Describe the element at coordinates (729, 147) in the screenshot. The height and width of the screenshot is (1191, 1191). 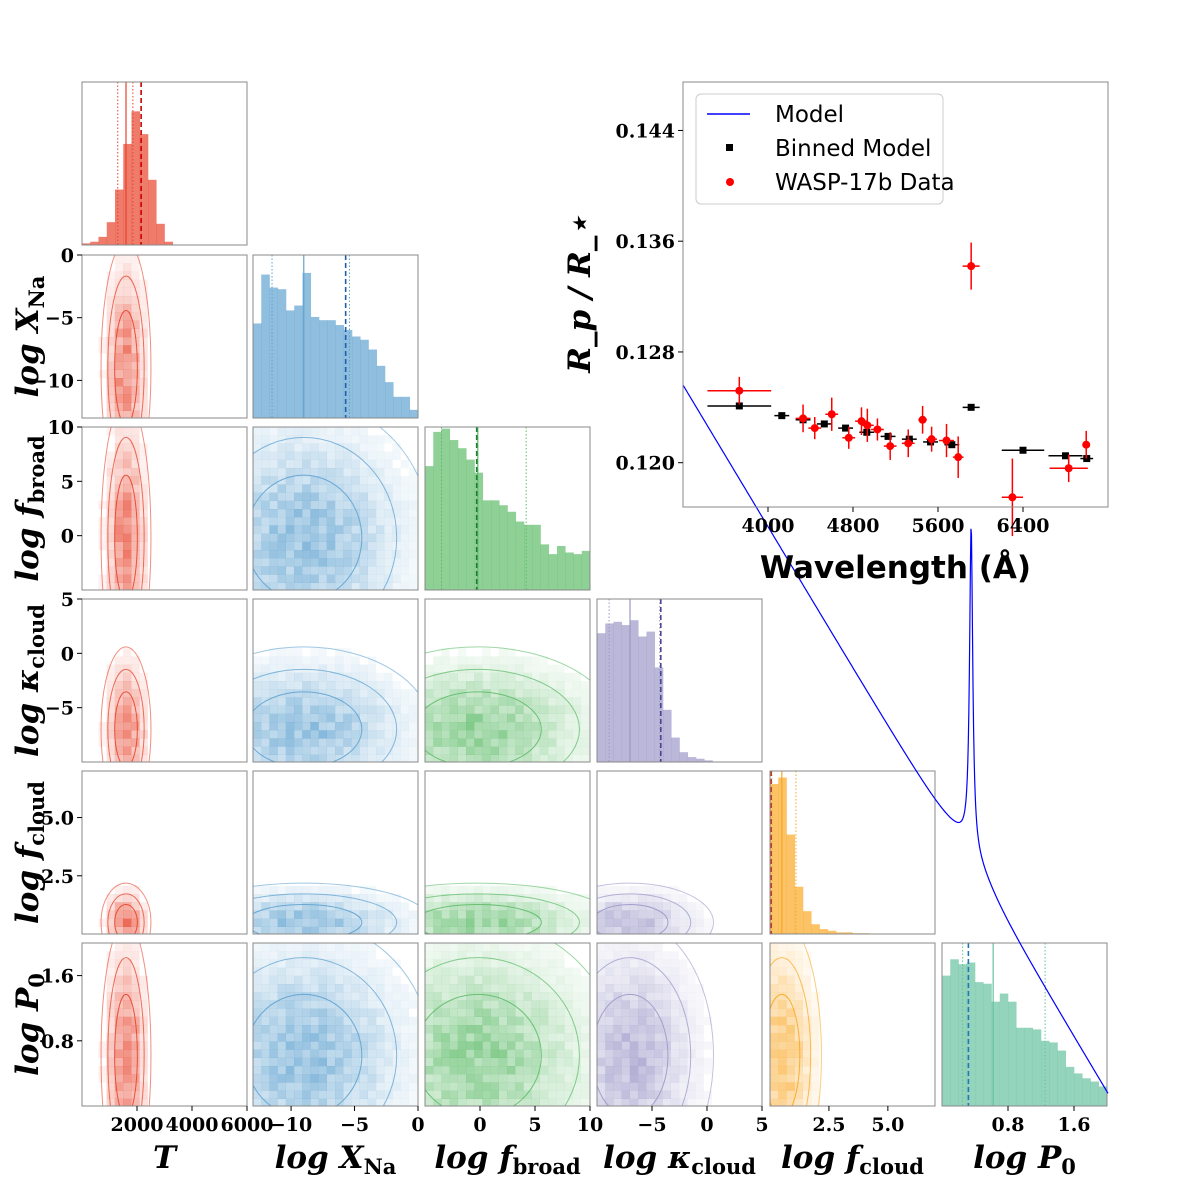
I see `legend-binned-swatch` at that location.